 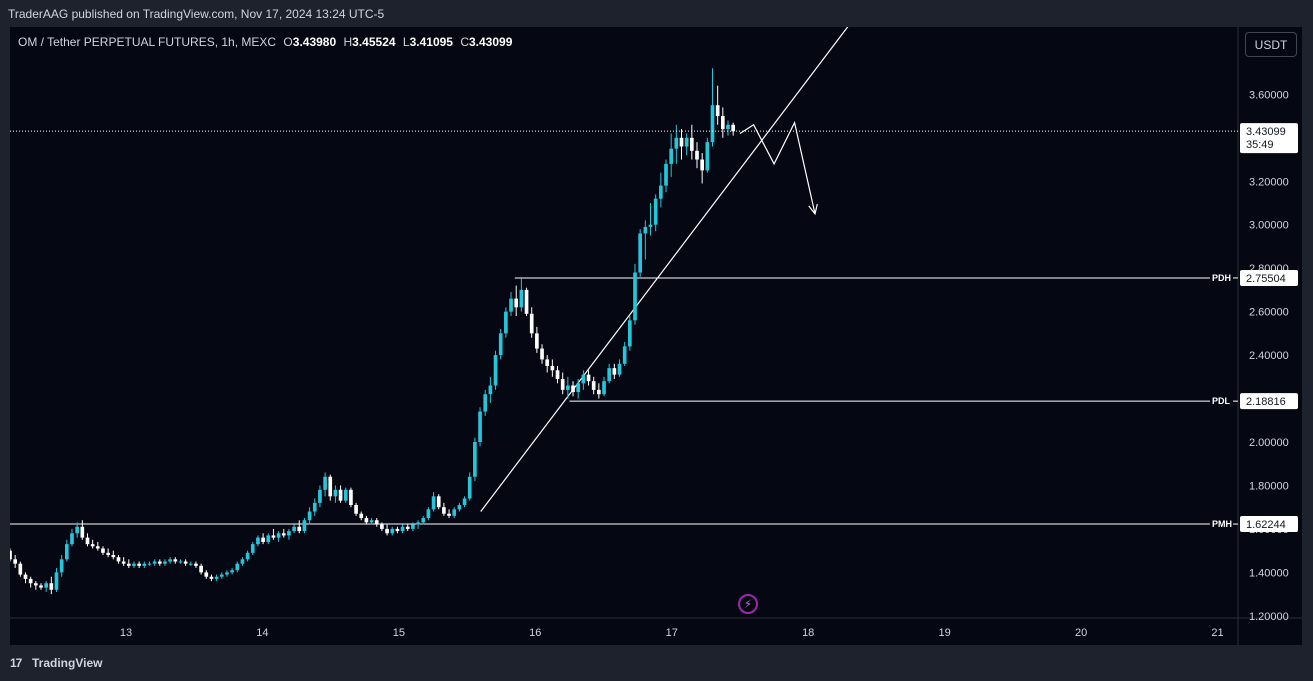 I want to click on x-tick-label: 19, so click(x=945, y=633).